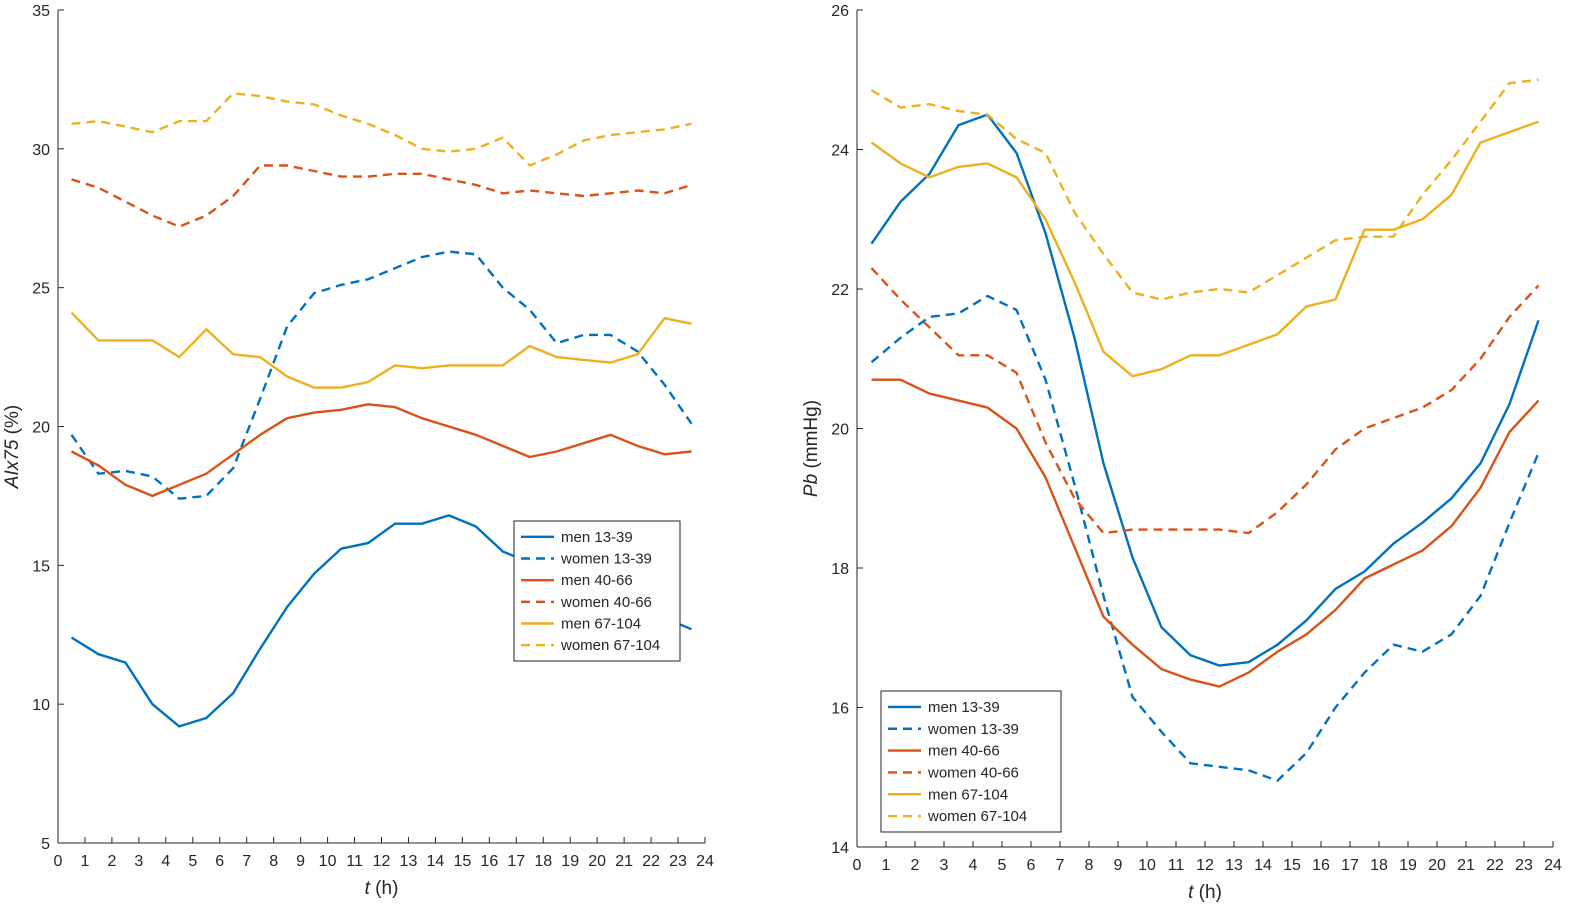 Image resolution: width=1575 pixels, height=912 pixels. What do you see at coordinates (840, 569) in the screenshot?
I see `y-tick-label: 18` at bounding box center [840, 569].